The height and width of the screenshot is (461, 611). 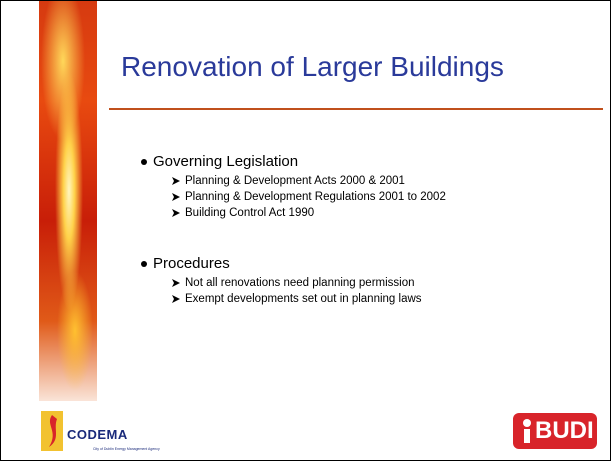 I want to click on flame-strip, so click(x=68, y=201).